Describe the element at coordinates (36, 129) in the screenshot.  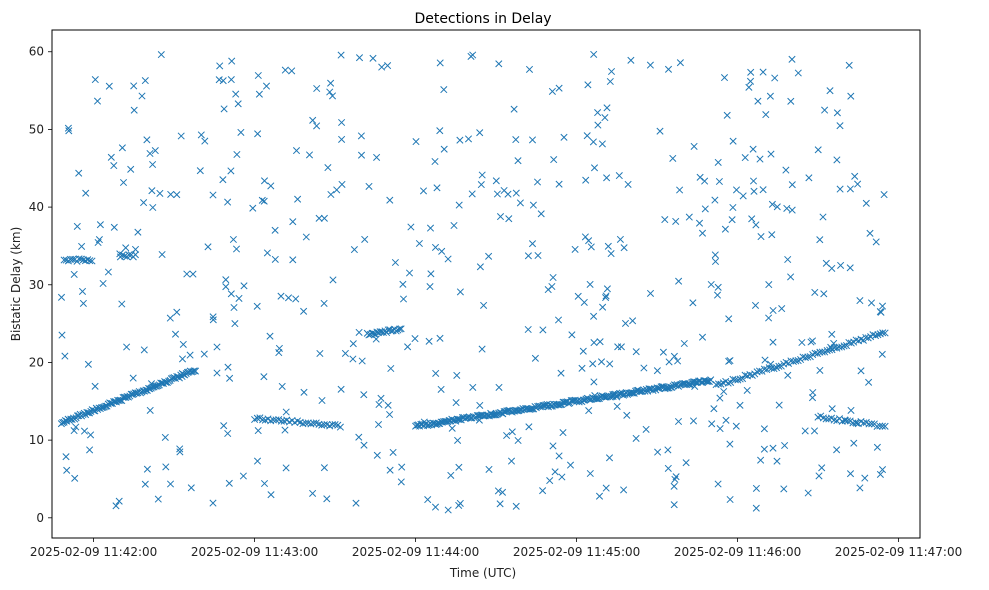
I see `y-tick-label: 50` at that location.